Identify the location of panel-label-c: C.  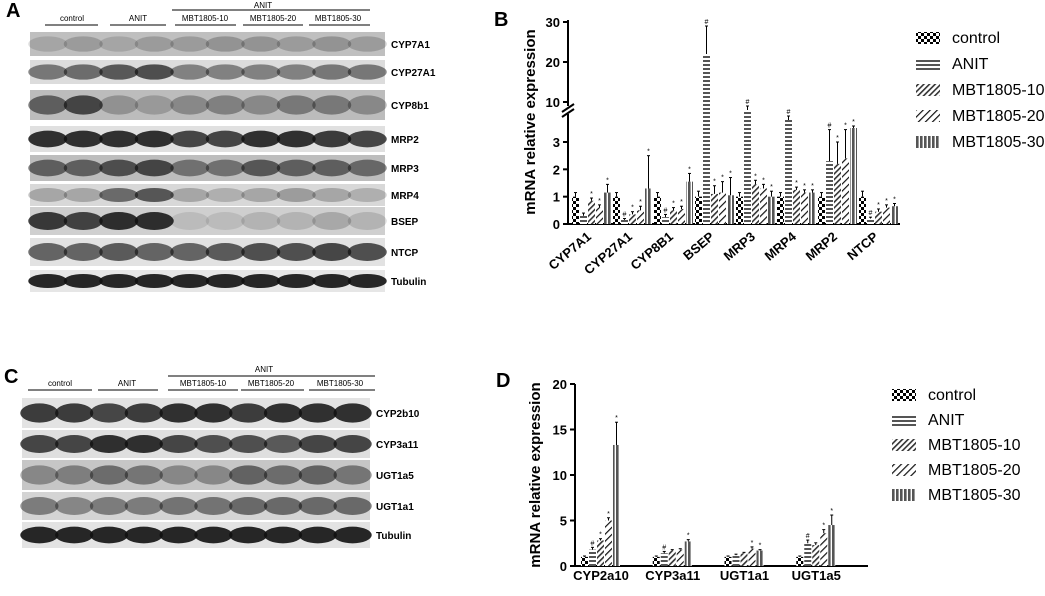
(11, 377).